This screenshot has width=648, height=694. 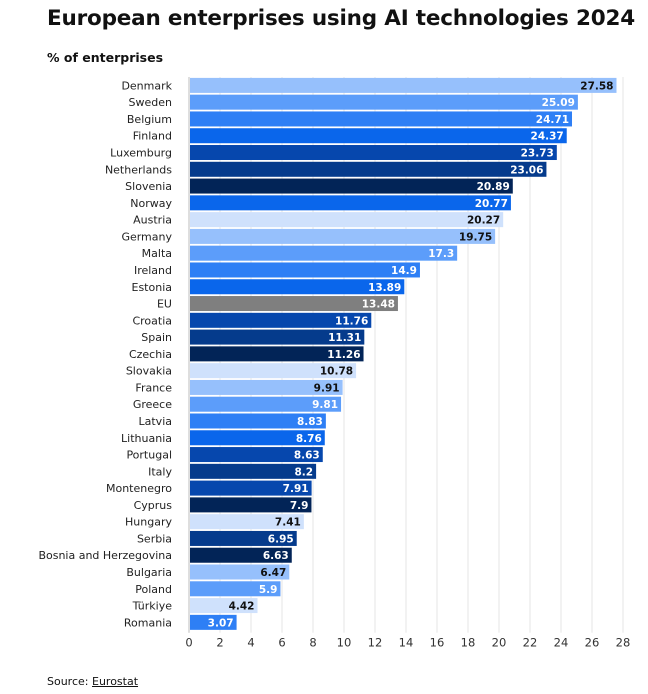 I want to click on value-label: 9.81, so click(x=325, y=405).